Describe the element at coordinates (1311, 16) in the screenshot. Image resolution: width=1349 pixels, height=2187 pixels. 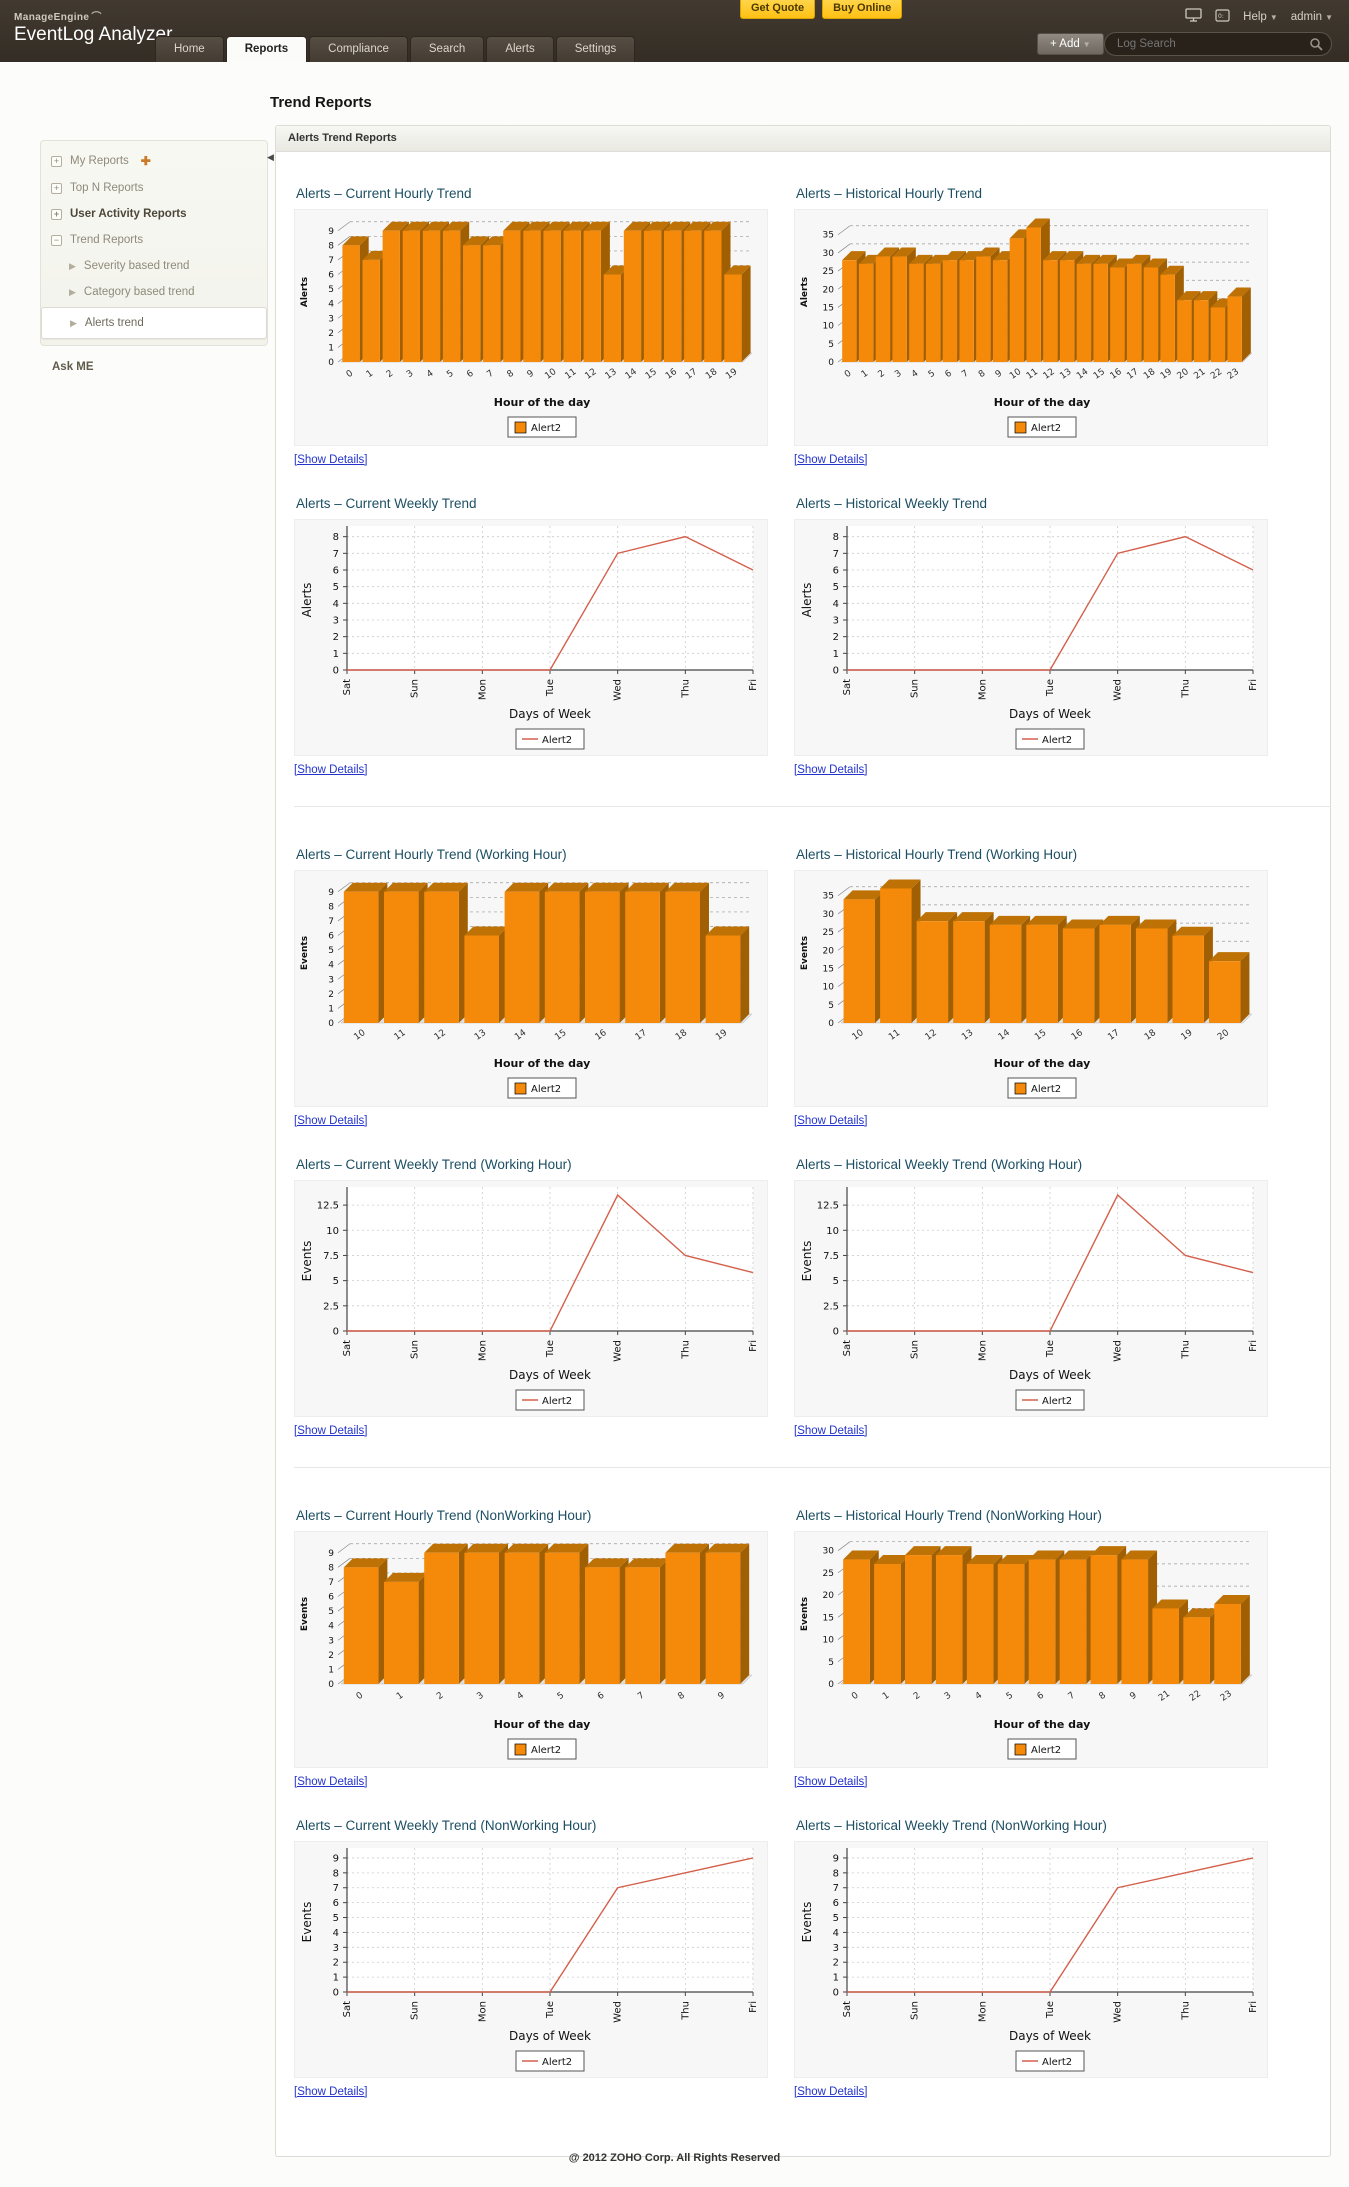
I see `user-menu: admin ▼` at that location.